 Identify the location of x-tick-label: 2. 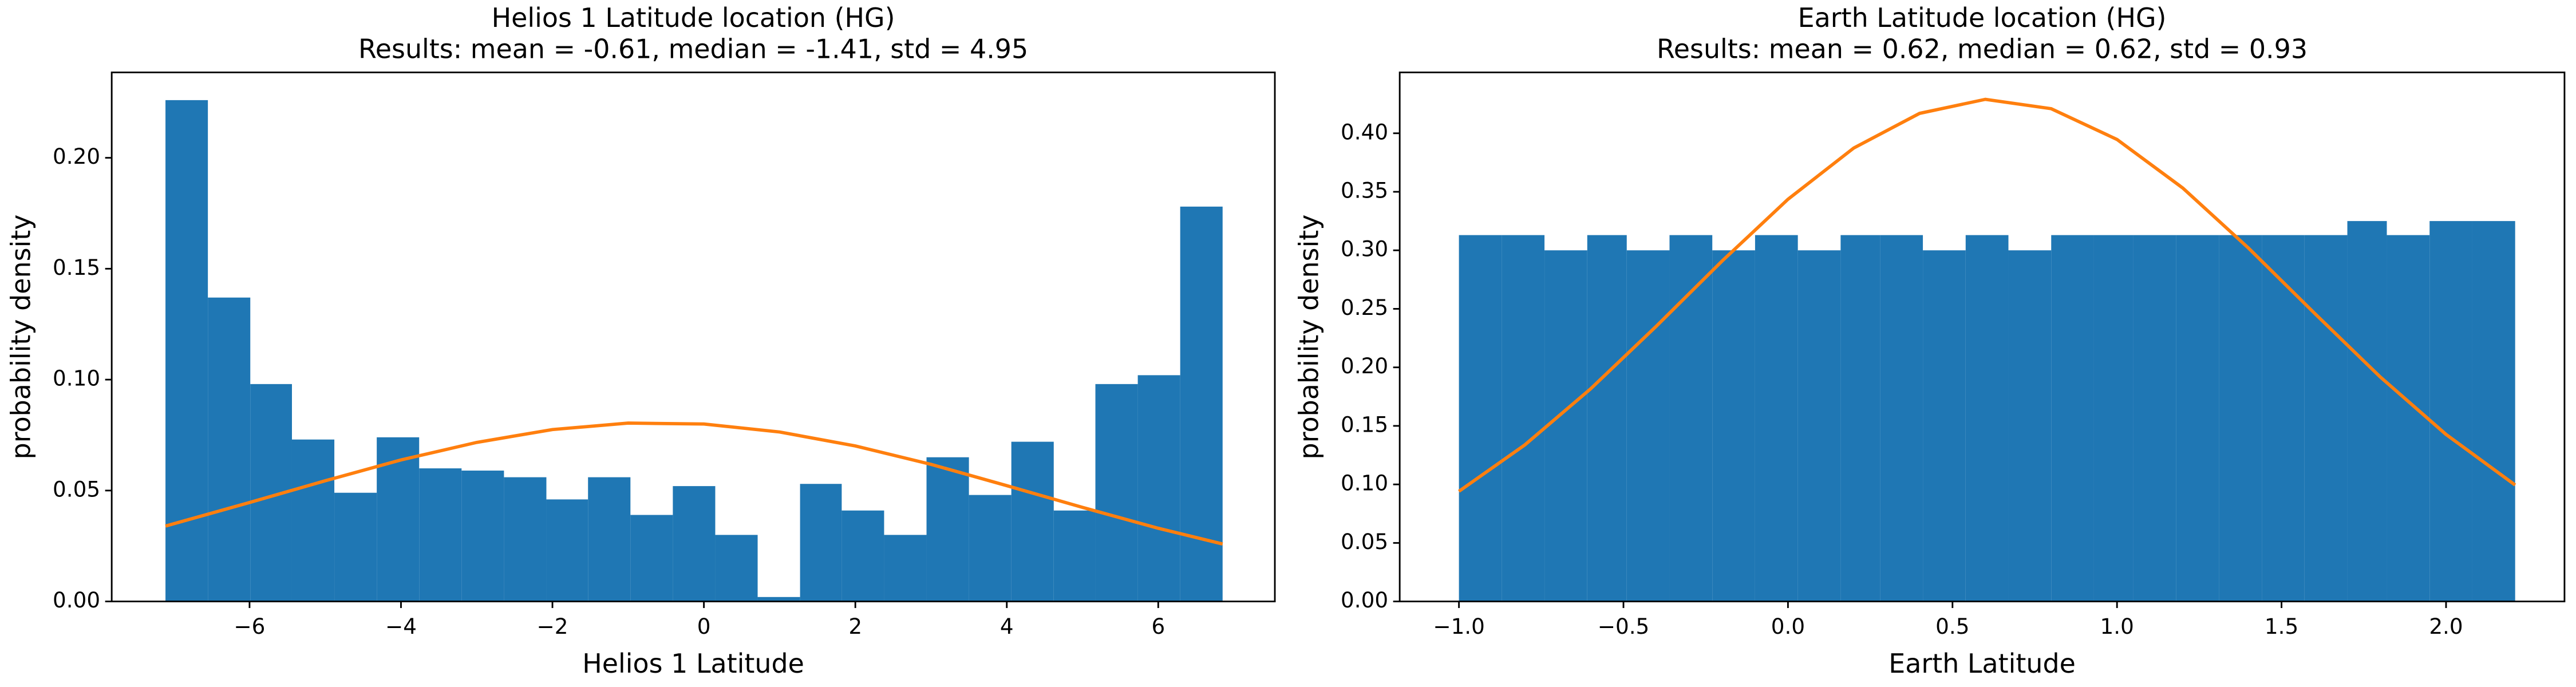
(855, 626).